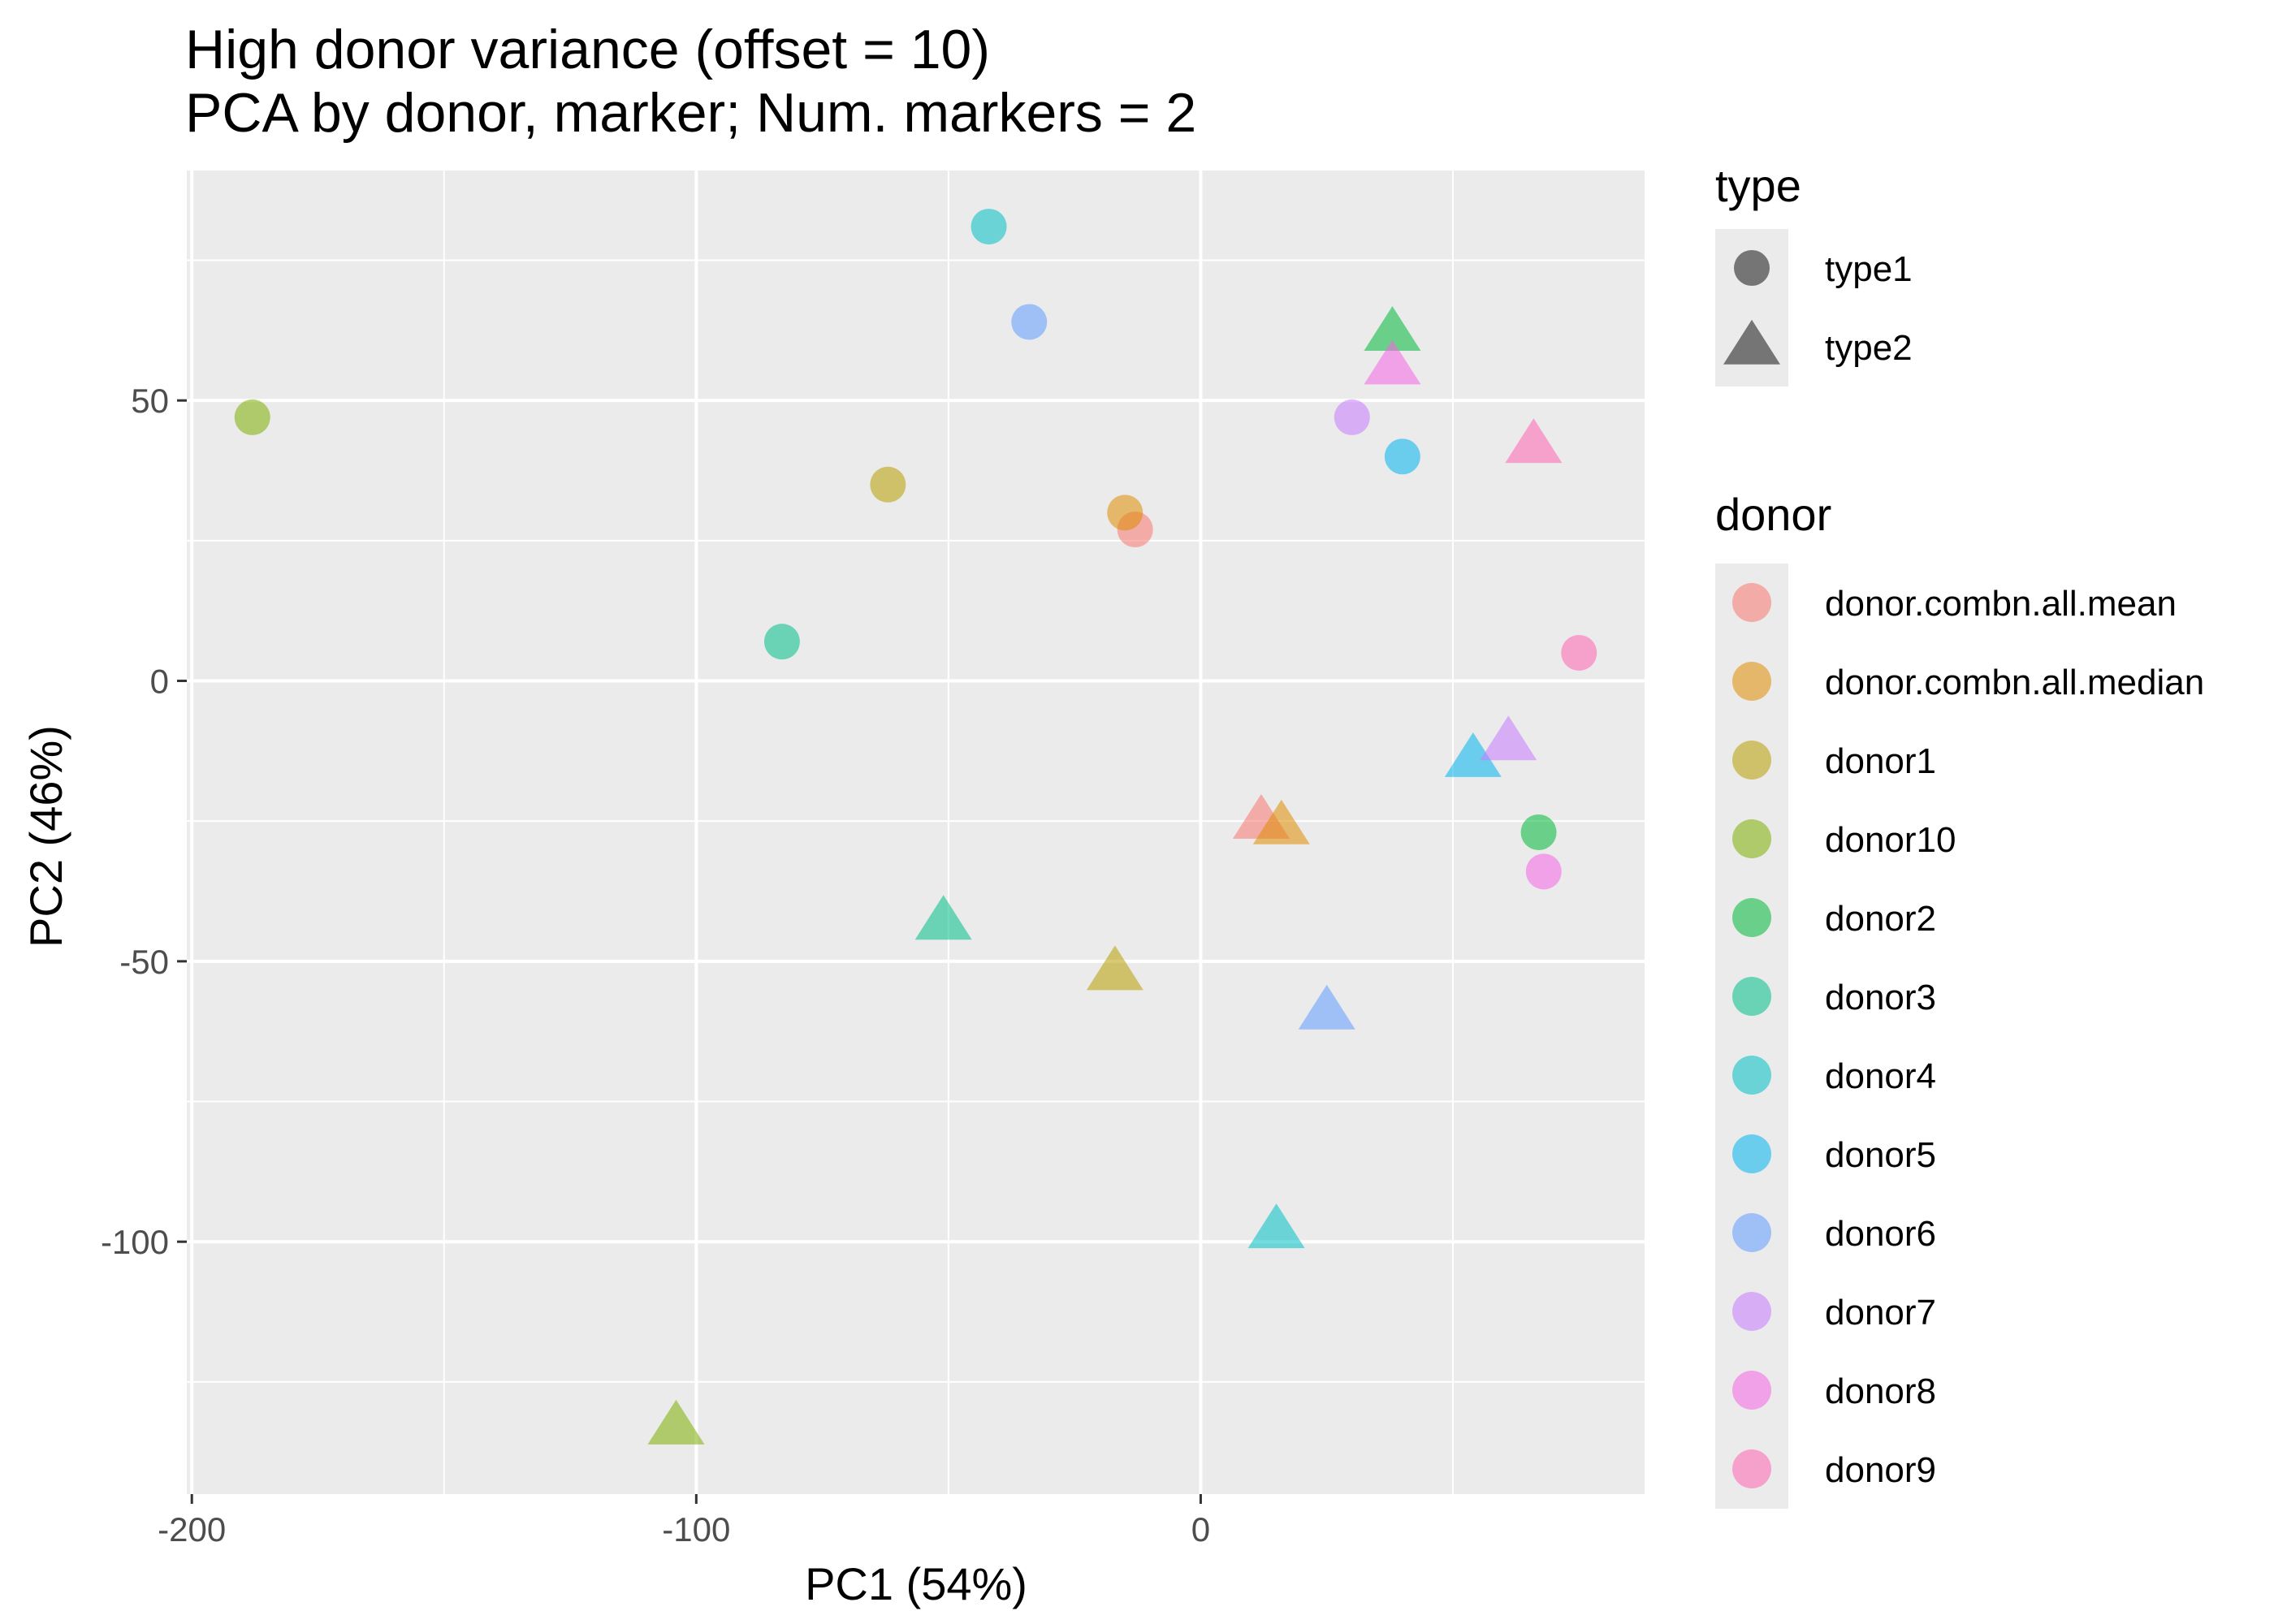 The height and width of the screenshot is (1624, 2274). Describe the element at coordinates (1881, 1391) in the screenshot. I see `color-legend-label: donor8` at that location.